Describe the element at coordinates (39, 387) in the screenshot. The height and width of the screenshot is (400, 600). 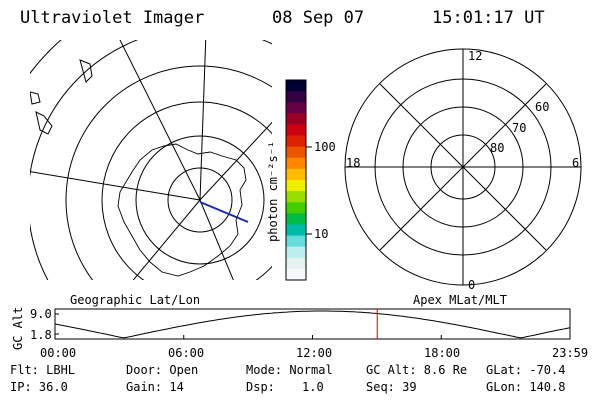
I see `ip-info: IP: 36.0` at that location.